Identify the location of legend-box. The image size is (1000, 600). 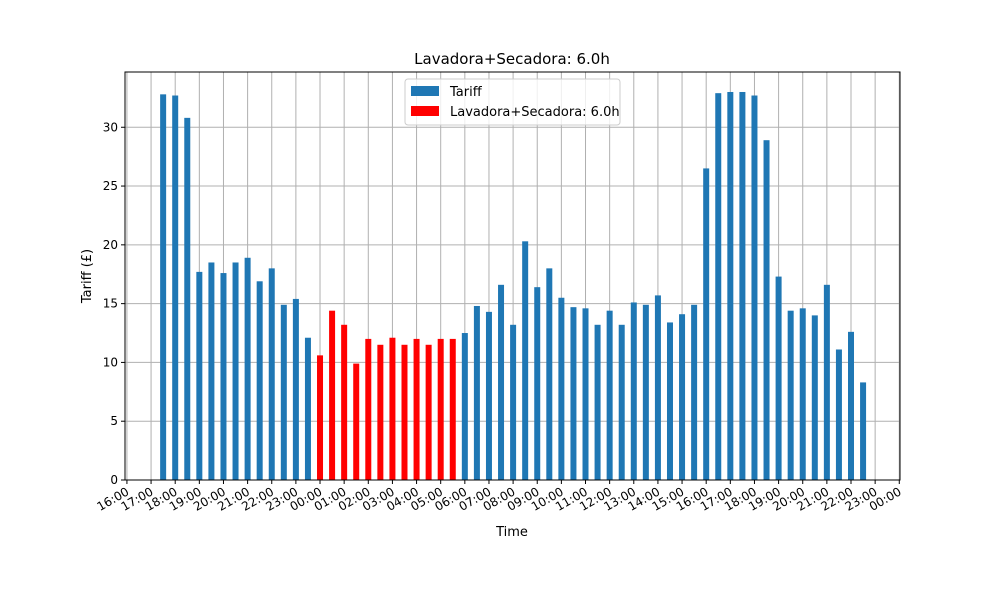
(512, 102).